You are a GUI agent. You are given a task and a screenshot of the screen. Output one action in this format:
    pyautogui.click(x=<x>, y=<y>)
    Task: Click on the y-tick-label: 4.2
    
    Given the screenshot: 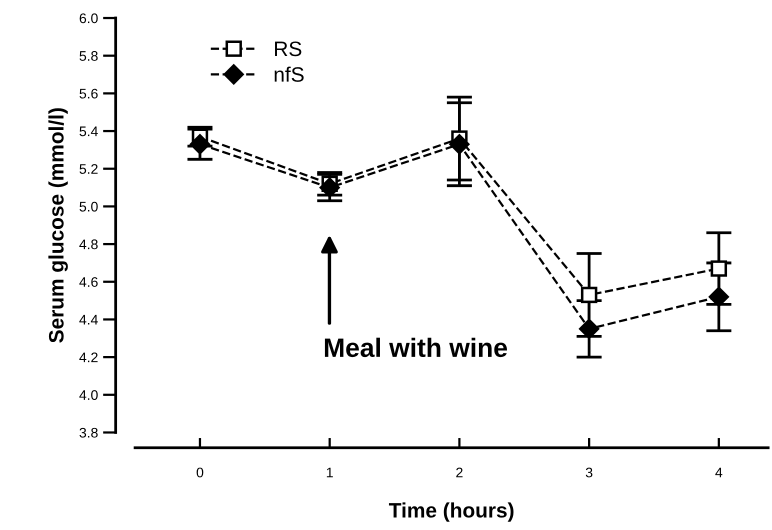 What is the action you would take?
    pyautogui.click(x=88, y=357)
    